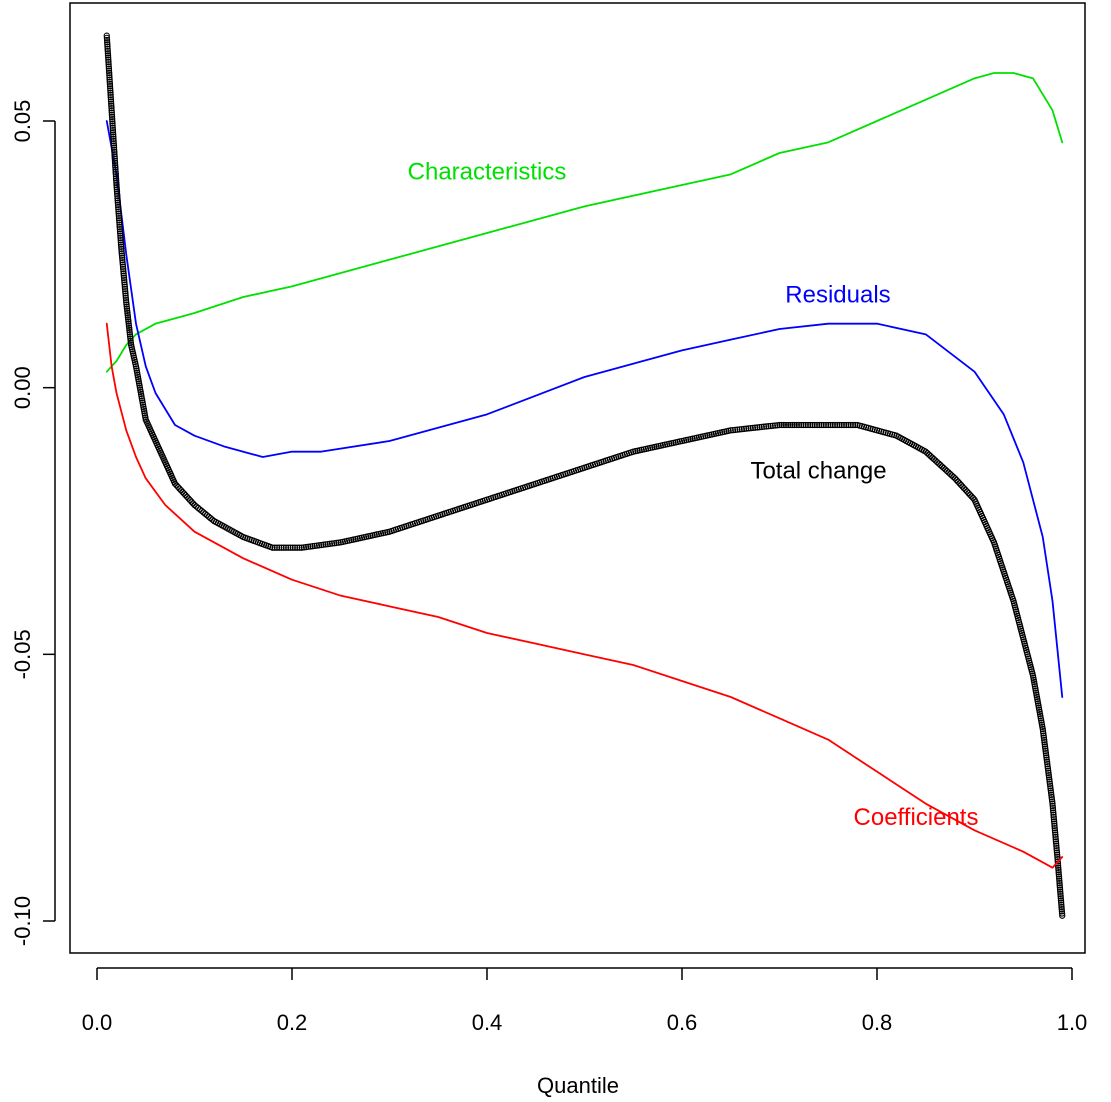 The height and width of the screenshot is (1102, 1111). Describe the element at coordinates (97, 1022) in the screenshot. I see `x-tick-label: 0.0` at that location.